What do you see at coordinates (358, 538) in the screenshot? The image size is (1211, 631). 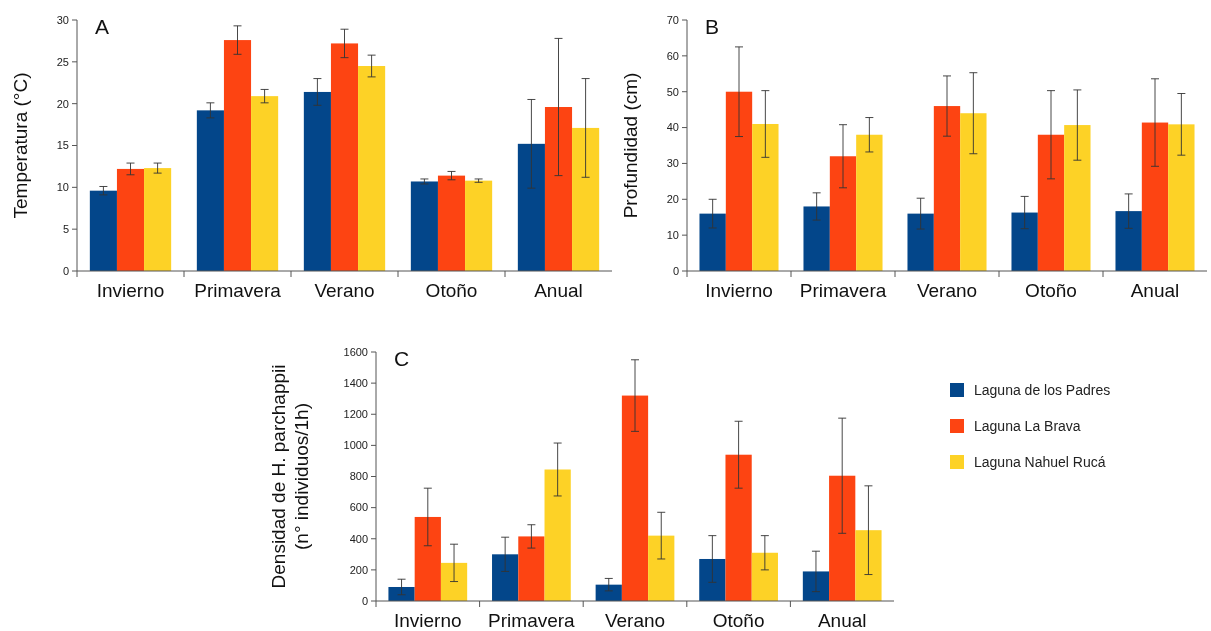 I see `y-tick-label: 400` at bounding box center [358, 538].